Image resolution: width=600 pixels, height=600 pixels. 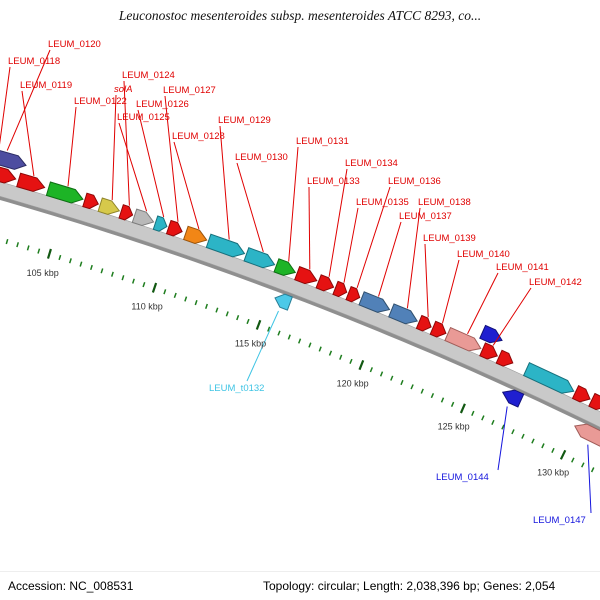 What do you see at coordinates (444, 202) in the screenshot?
I see `gene-label-LEUM_0138: LEUM_0138` at bounding box center [444, 202].